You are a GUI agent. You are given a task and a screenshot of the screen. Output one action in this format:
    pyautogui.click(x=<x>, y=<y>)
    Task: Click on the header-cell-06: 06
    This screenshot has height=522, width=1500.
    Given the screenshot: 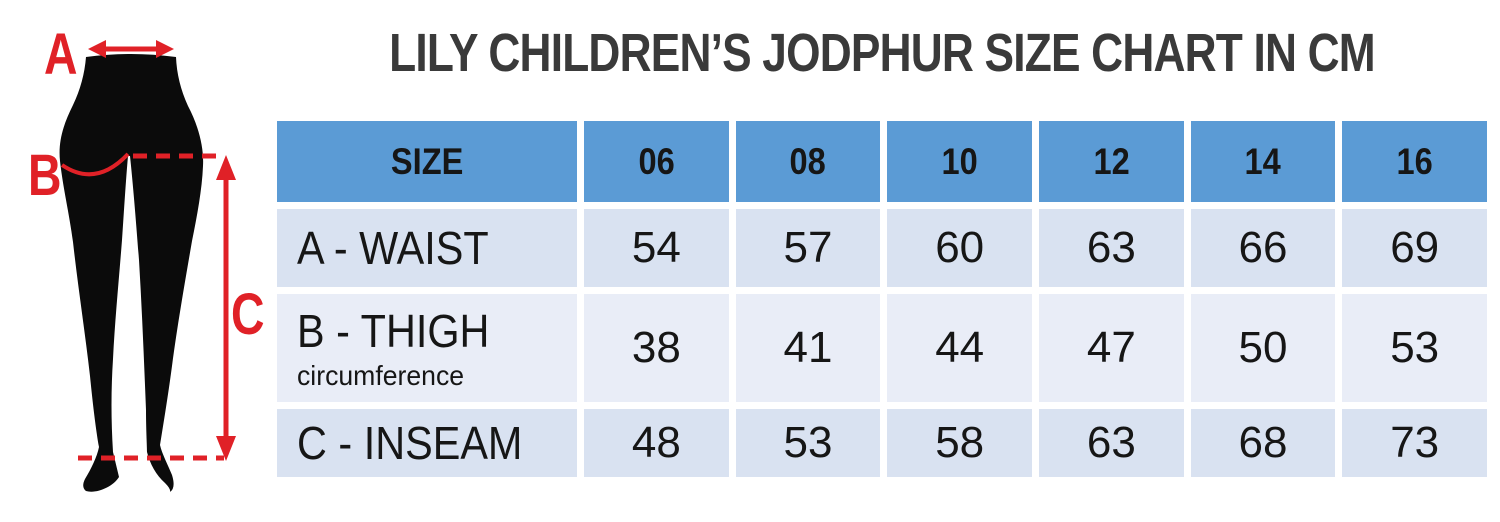 What is the action you would take?
    pyautogui.click(x=656, y=161)
    